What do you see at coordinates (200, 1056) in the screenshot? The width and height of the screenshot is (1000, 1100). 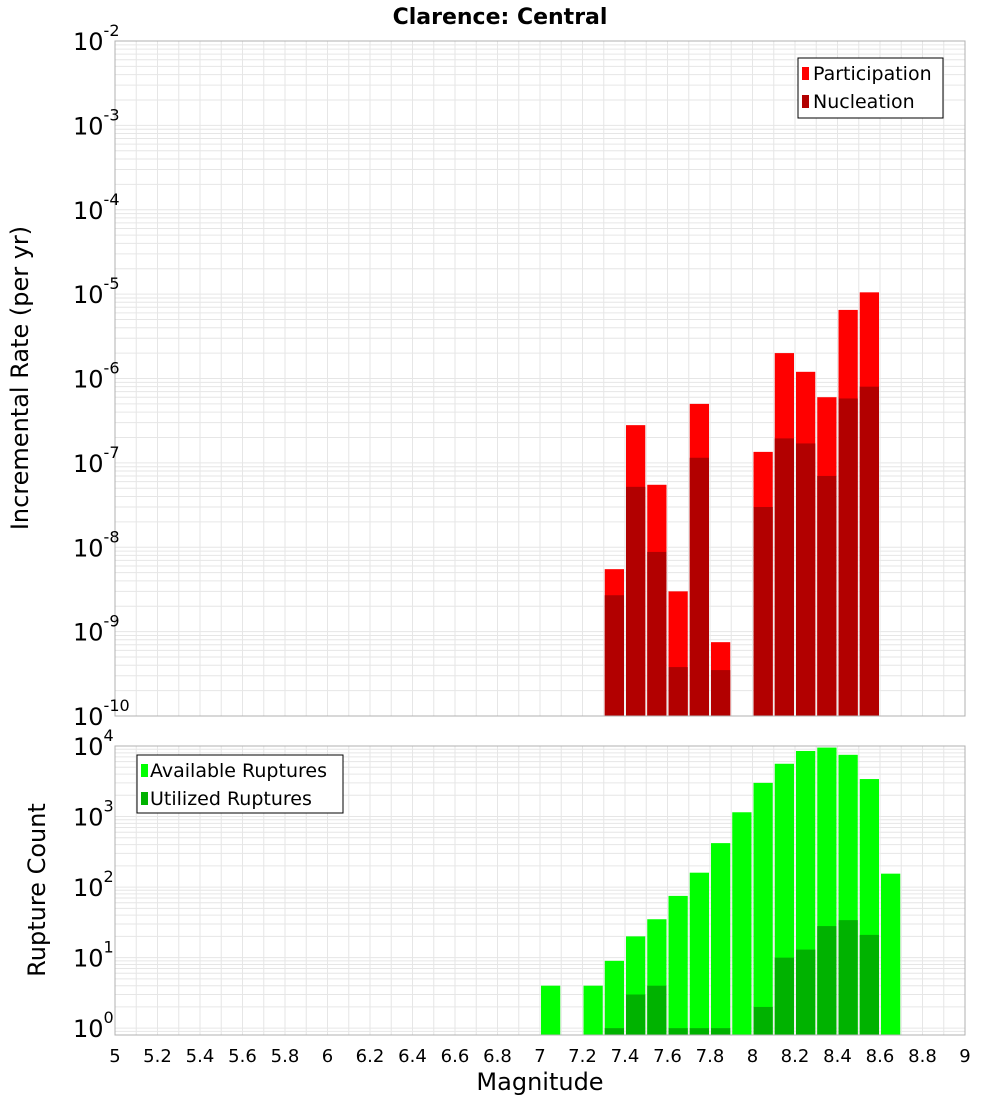 I see `x-tick-label: 5.4` at bounding box center [200, 1056].